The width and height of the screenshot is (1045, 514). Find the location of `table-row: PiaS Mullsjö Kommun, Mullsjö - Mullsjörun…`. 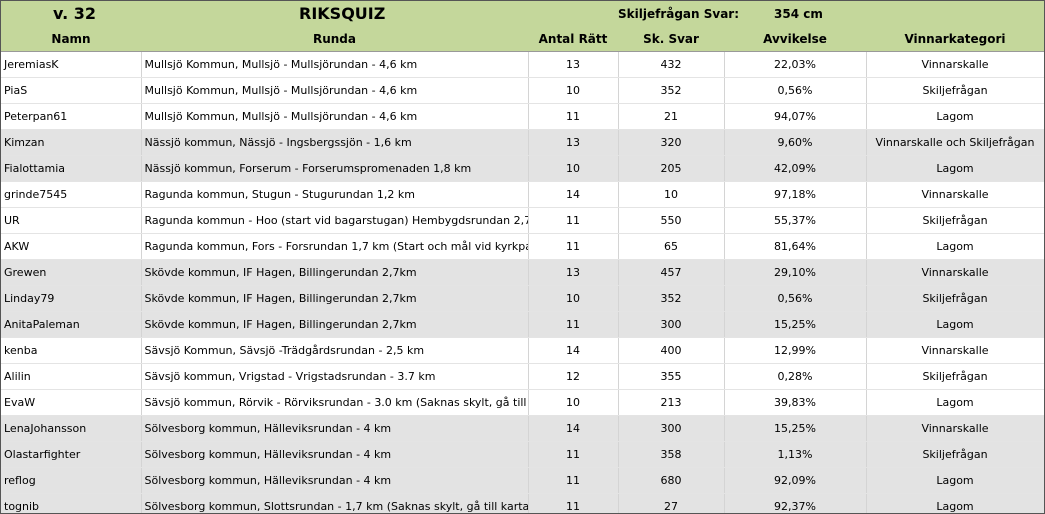

table-row: PiaS Mullsjö Kommun, Mullsjö - Mullsjörun… is located at coordinates (522, 90).